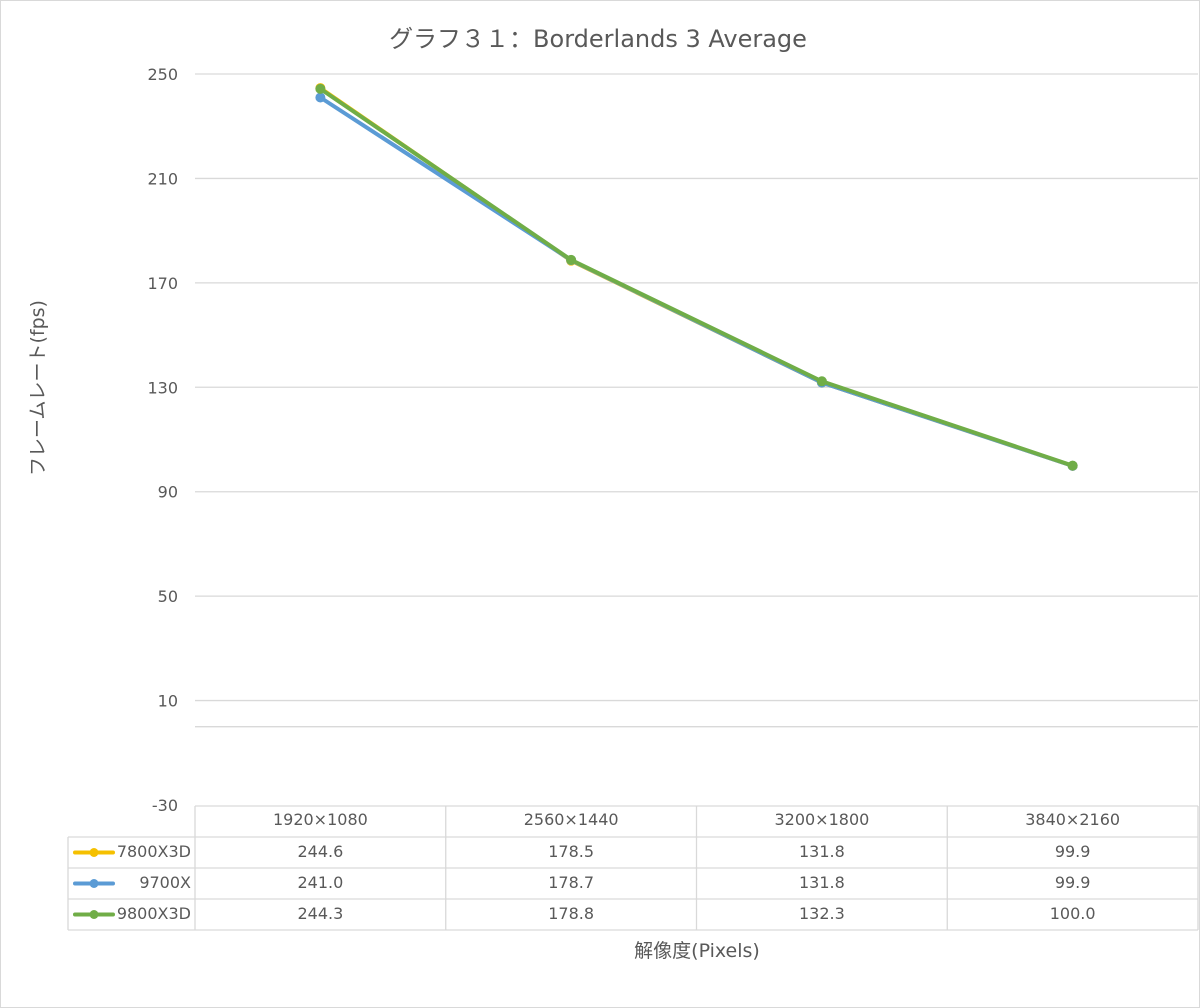  I want to click on legend-series-name: 9800X3D, so click(154, 913).